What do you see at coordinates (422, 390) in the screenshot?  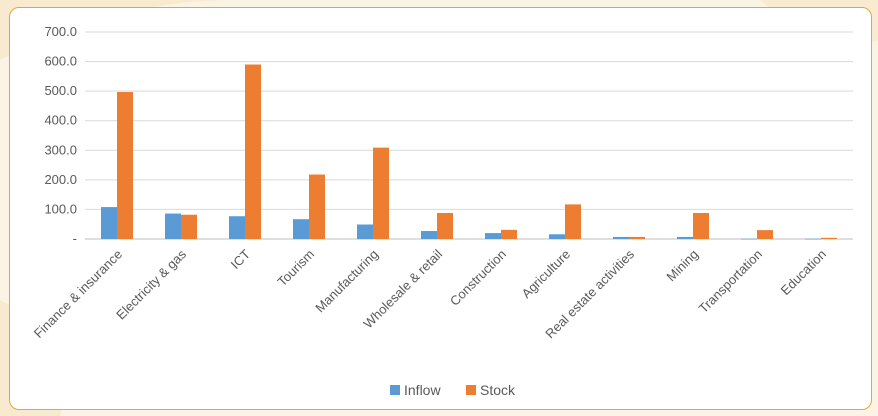 I see `legend-label-inflow: Inflow` at bounding box center [422, 390].